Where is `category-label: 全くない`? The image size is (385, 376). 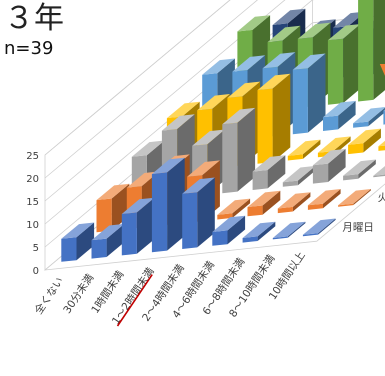 category-label: 全くない is located at coordinates (49, 296).